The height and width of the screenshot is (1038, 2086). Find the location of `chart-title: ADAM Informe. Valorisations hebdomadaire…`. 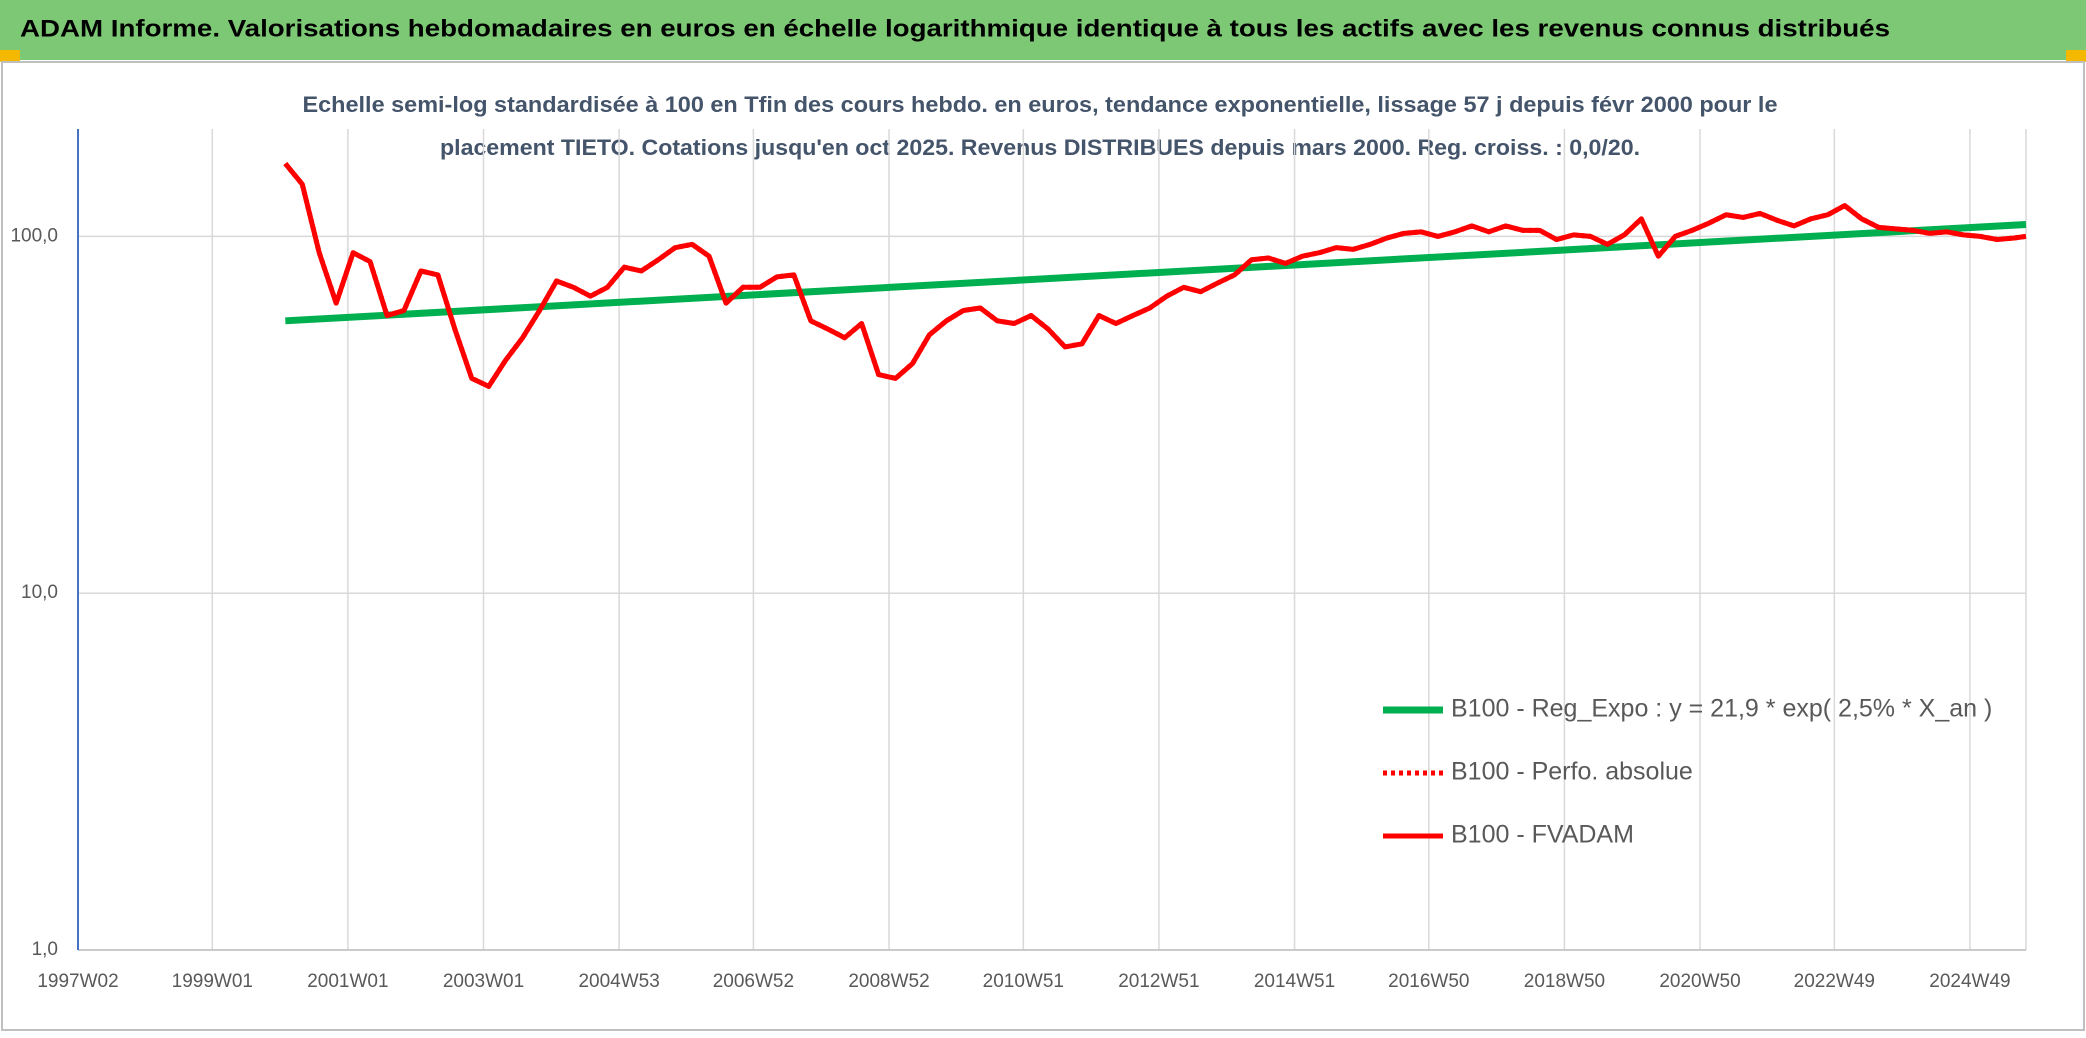

chart-title: ADAM Informe. Valorisations hebdomadaire… is located at coordinates (955, 28).